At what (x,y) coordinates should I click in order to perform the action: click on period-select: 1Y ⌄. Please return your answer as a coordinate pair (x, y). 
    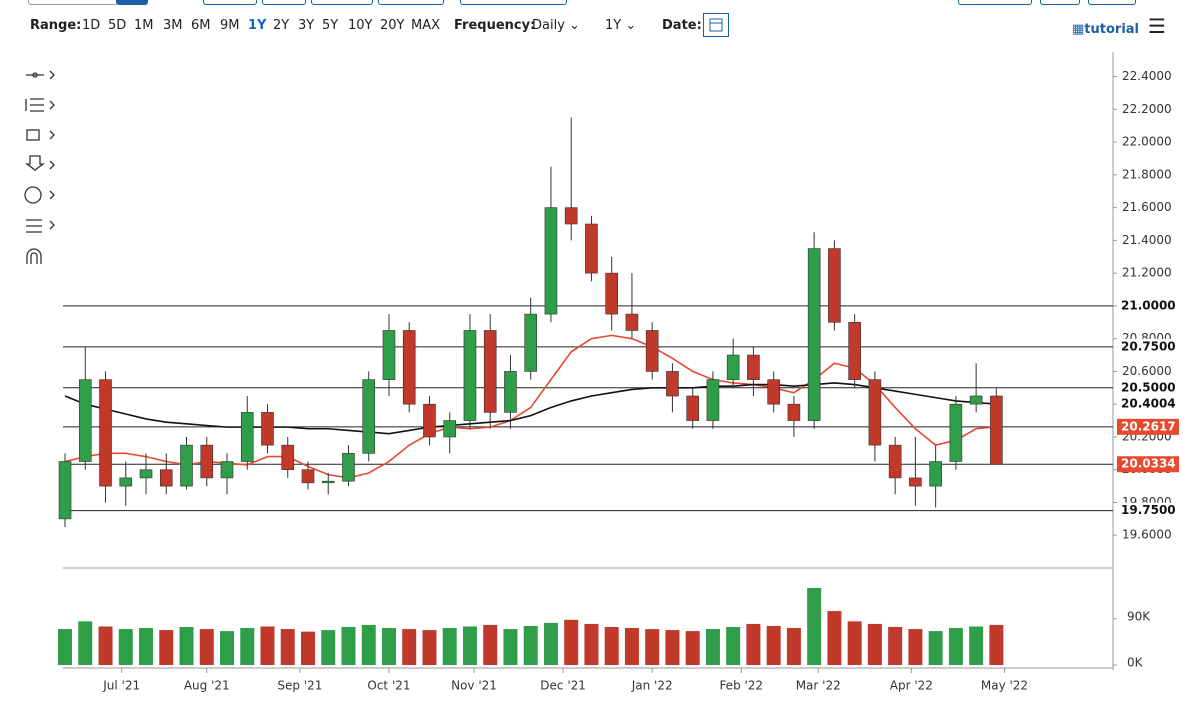
    Looking at the image, I should click on (621, 25).